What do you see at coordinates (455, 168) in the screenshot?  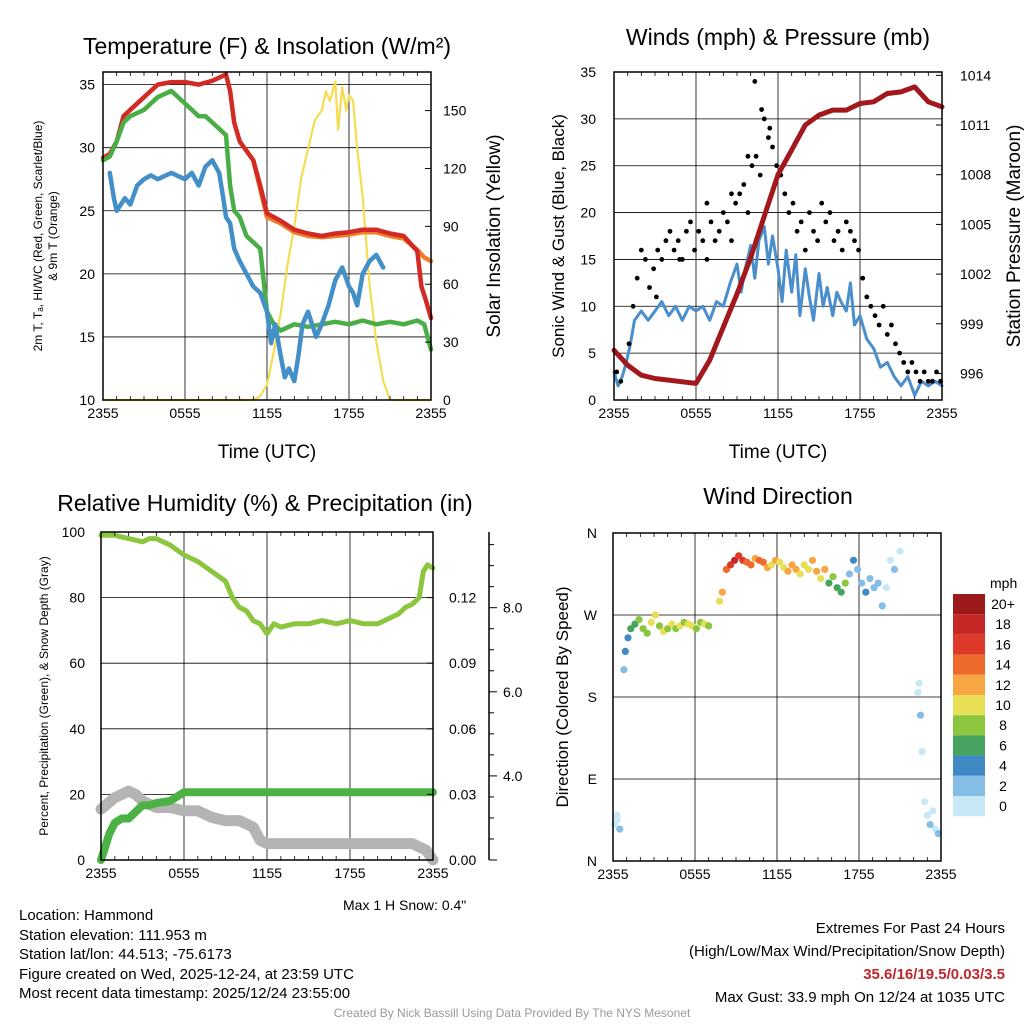 I see `insolation-ytick-label: 120` at bounding box center [455, 168].